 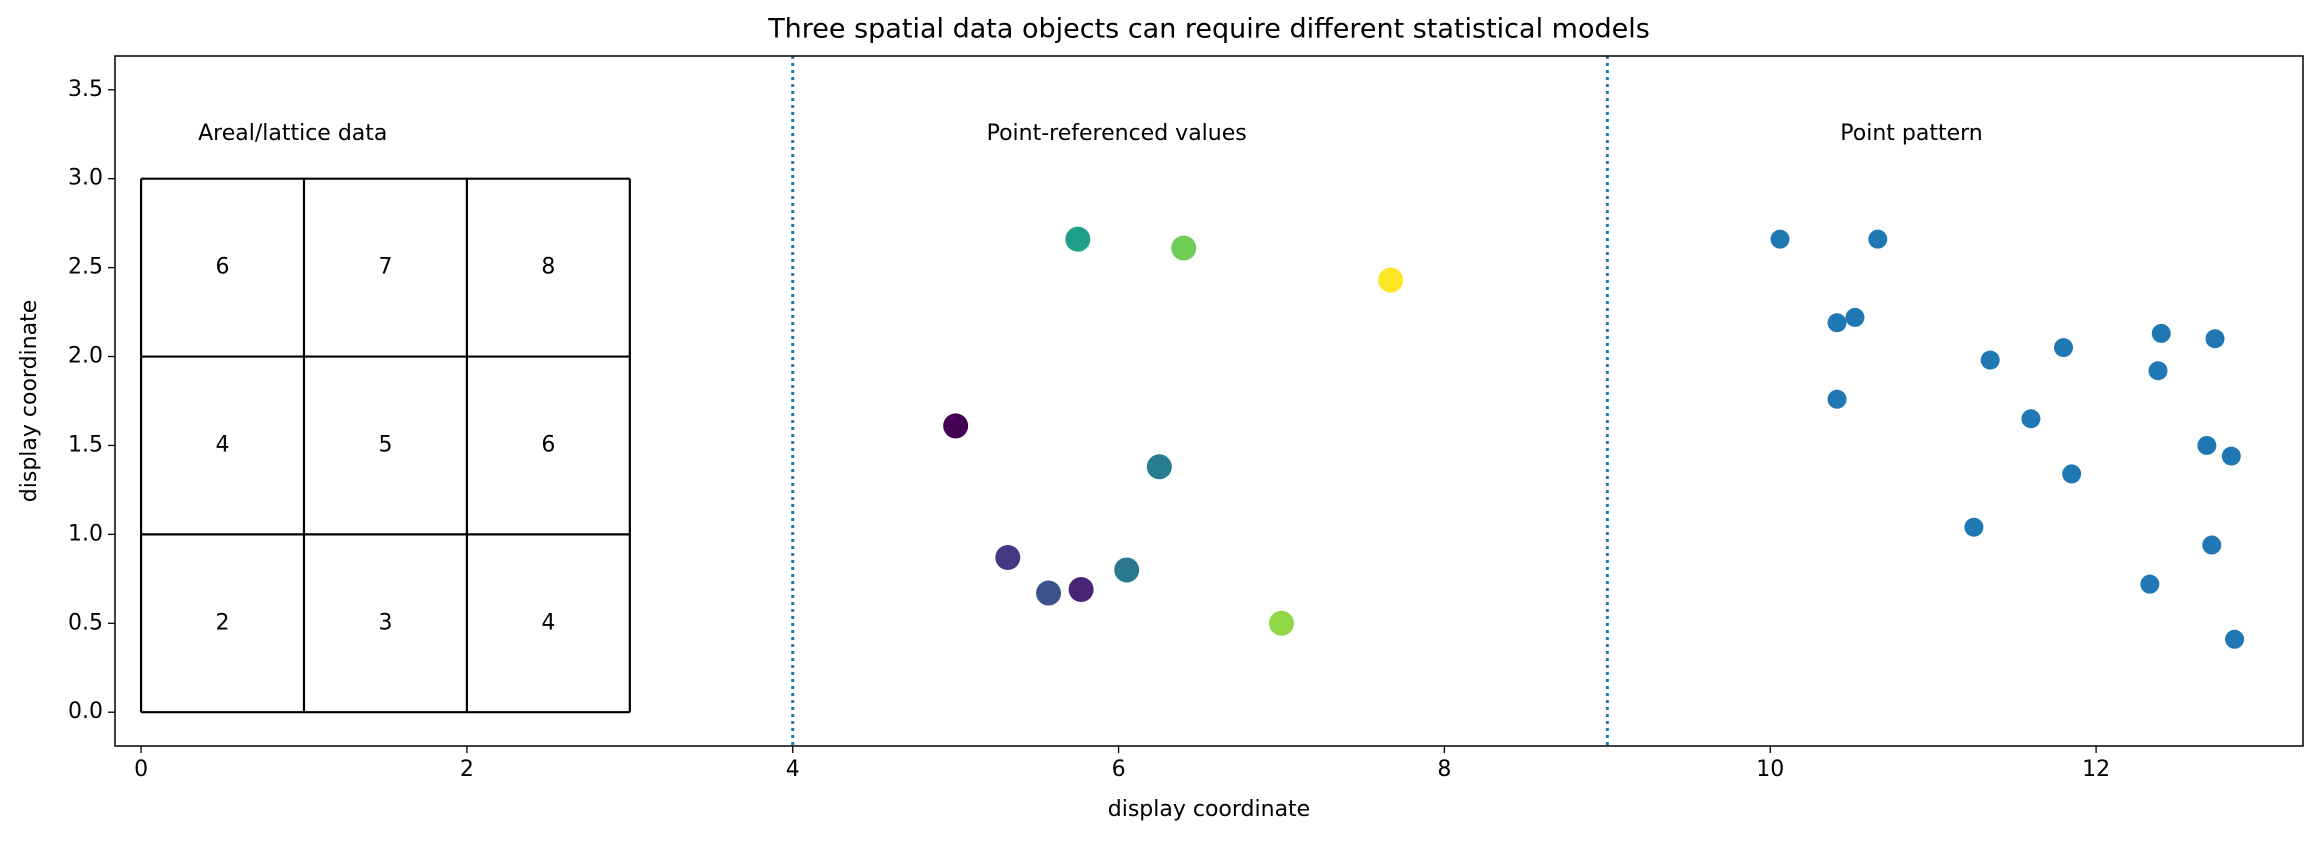 What do you see at coordinates (29, 401) in the screenshot?
I see `y-axis-label: display coordinate` at bounding box center [29, 401].